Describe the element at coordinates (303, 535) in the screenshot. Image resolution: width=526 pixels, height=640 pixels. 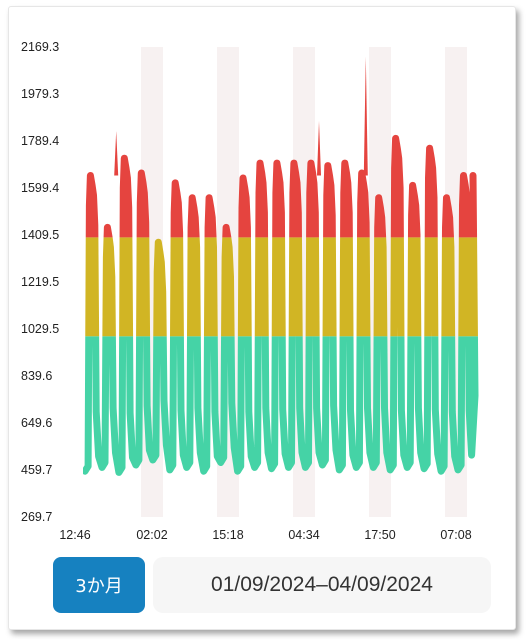
I see `x-tick-label: 04:34` at that location.